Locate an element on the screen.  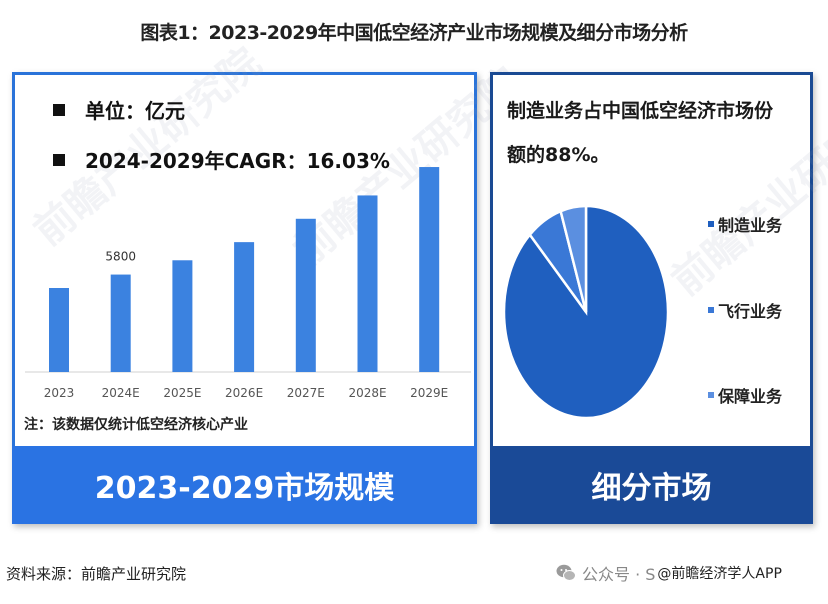
pie-heading-line2: 额的88%。 is located at coordinates (558, 155).